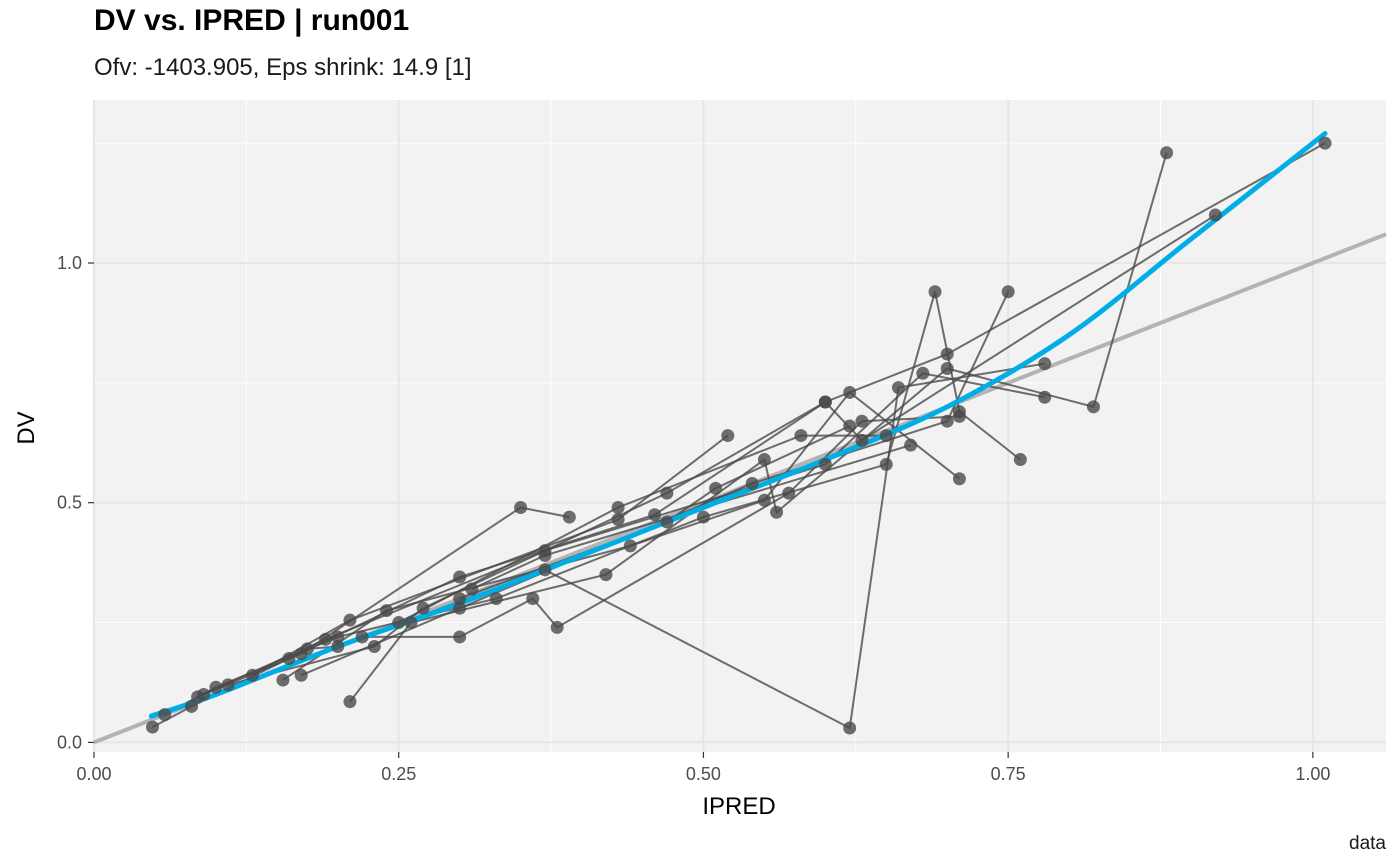 This screenshot has width=1400, height=866. What do you see at coordinates (1312, 774) in the screenshot?
I see `x-tick-label: 1.00` at bounding box center [1312, 774].